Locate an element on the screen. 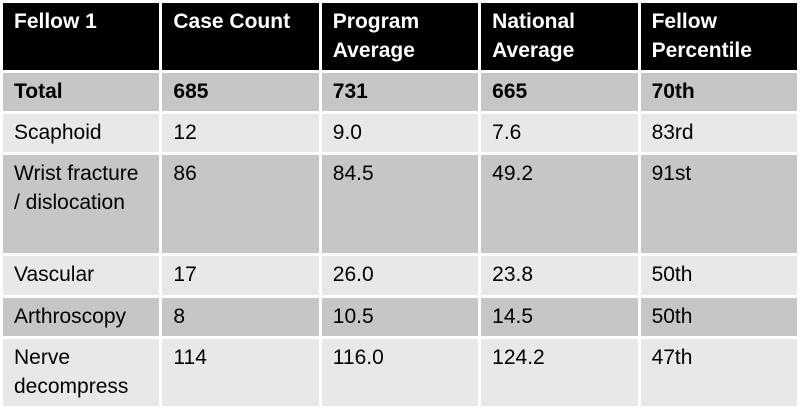 The height and width of the screenshot is (418, 800). table-row-vascular: Vascular 17 26.0 23.8 50th is located at coordinates (400, 275).